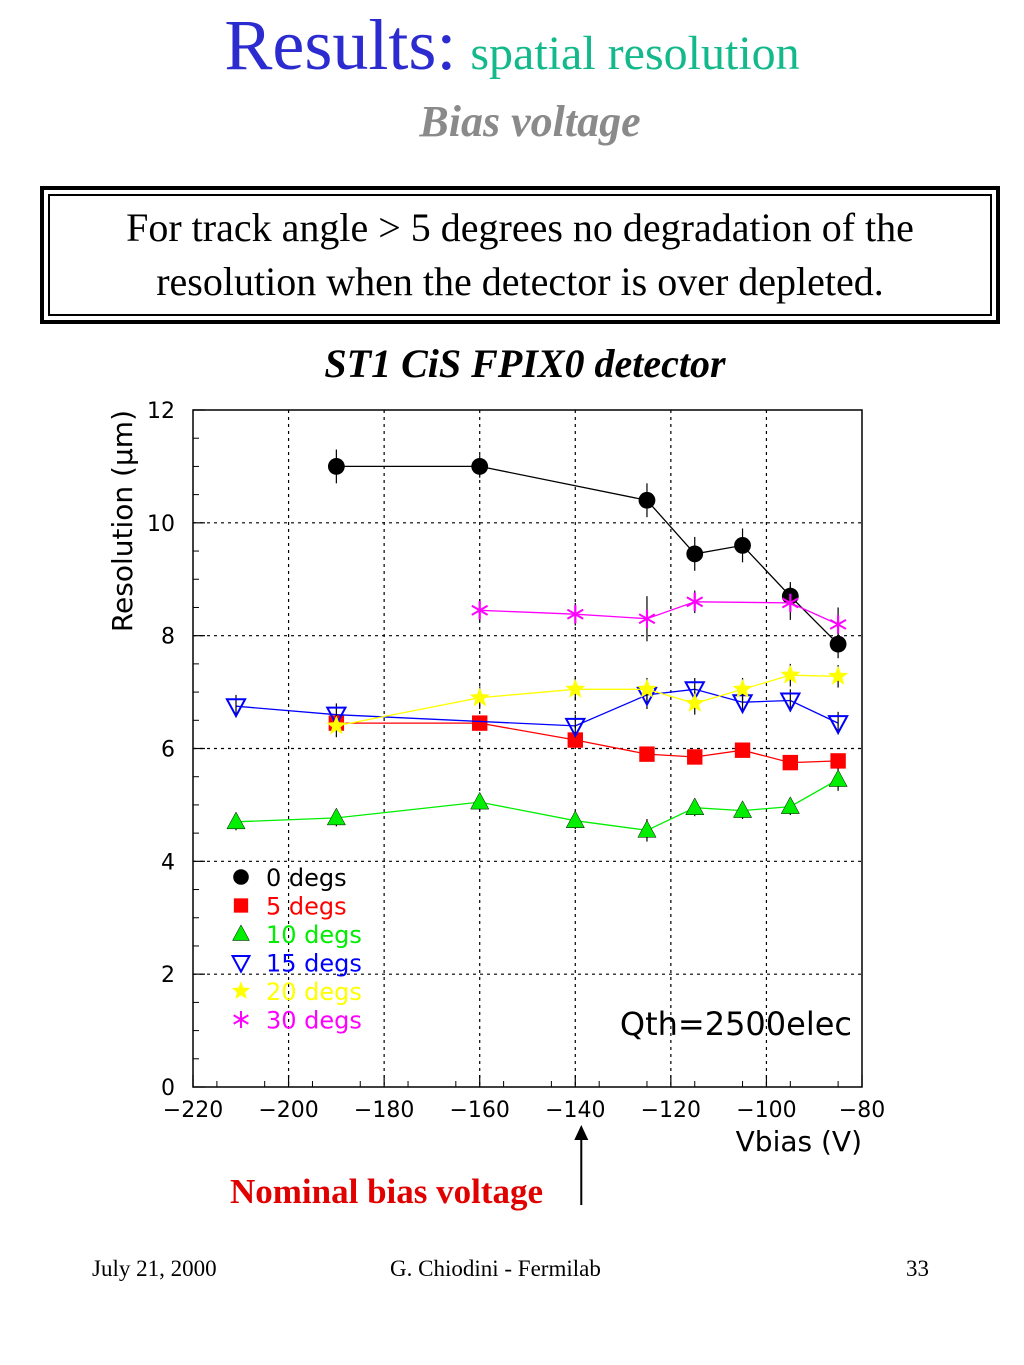 This screenshot has height=1365, width=1024. What do you see at coordinates (154, 1268) in the screenshot?
I see `footer-date: July 21, 2000` at bounding box center [154, 1268].